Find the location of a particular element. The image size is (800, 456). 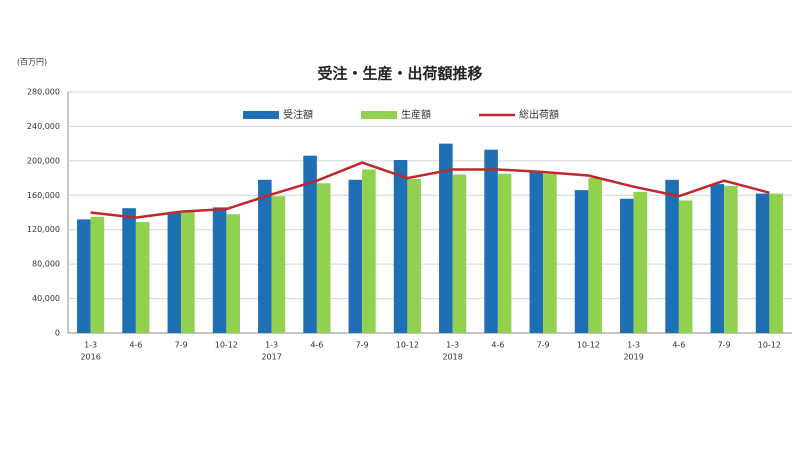

chart-title: 受注・生産・出荷額推移 is located at coordinates (399, 74).